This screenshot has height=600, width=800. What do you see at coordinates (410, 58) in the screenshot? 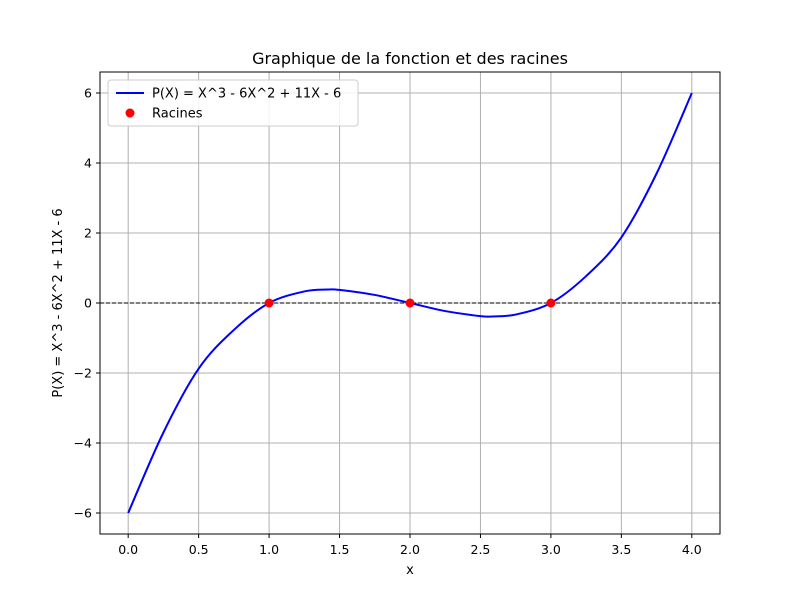
I see `chart-title: Graphique de la fonction et des racines` at bounding box center [410, 58].